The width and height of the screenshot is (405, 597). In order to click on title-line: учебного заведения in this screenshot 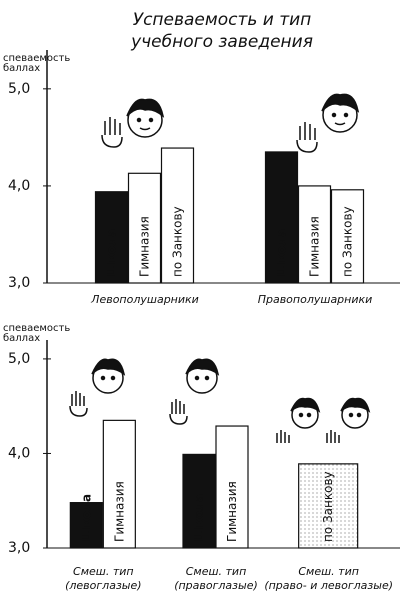, I will do `click(221, 42)`.